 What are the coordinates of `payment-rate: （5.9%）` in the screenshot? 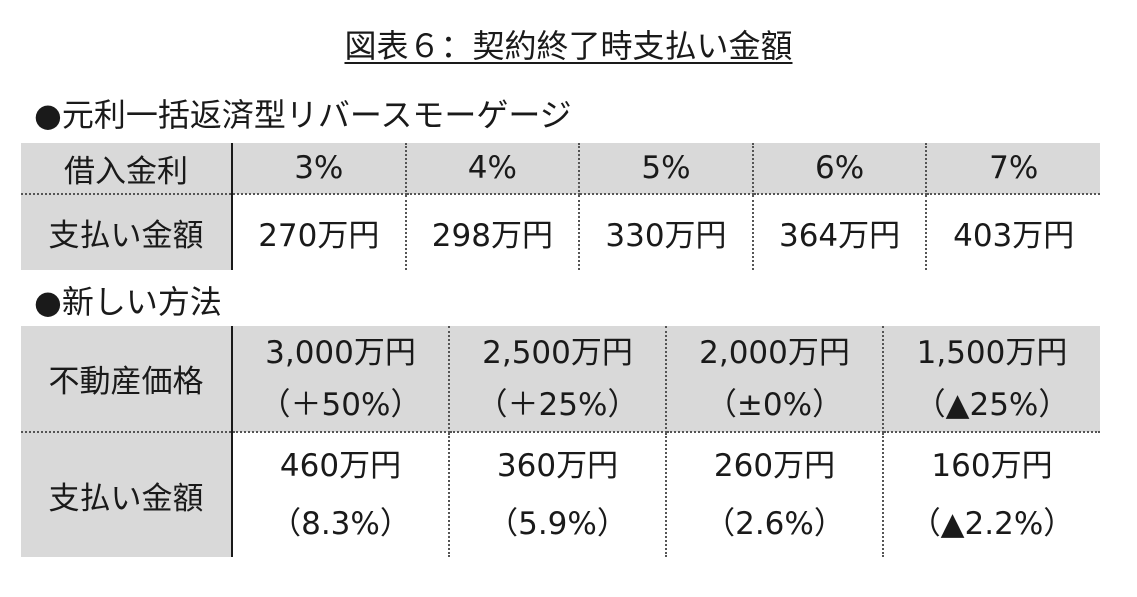 It's located at (557, 524).